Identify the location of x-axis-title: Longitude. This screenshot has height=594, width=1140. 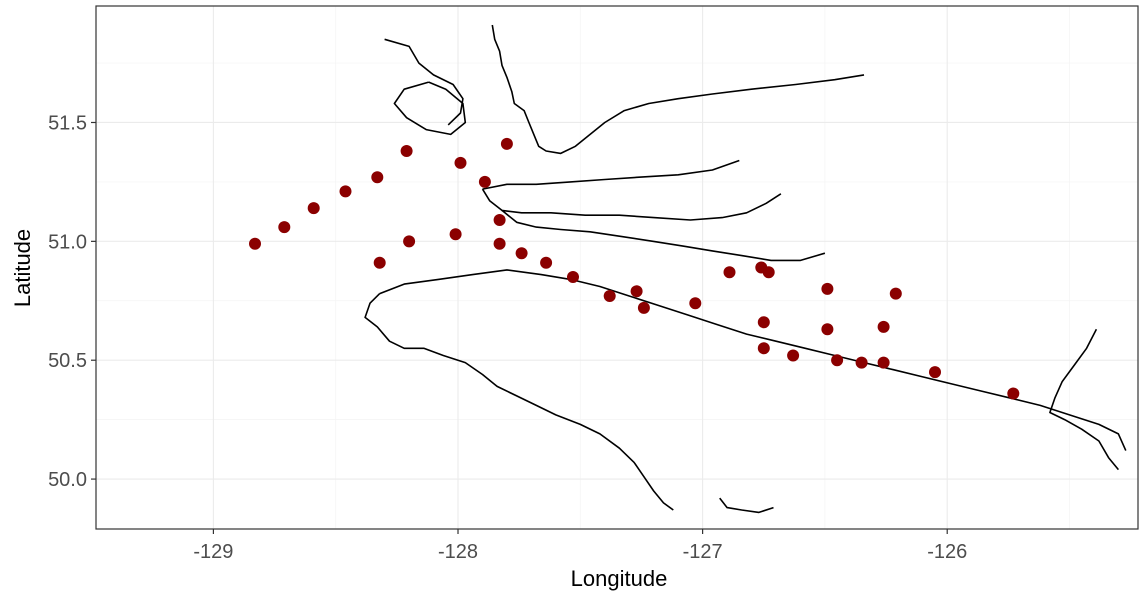
(619, 578).